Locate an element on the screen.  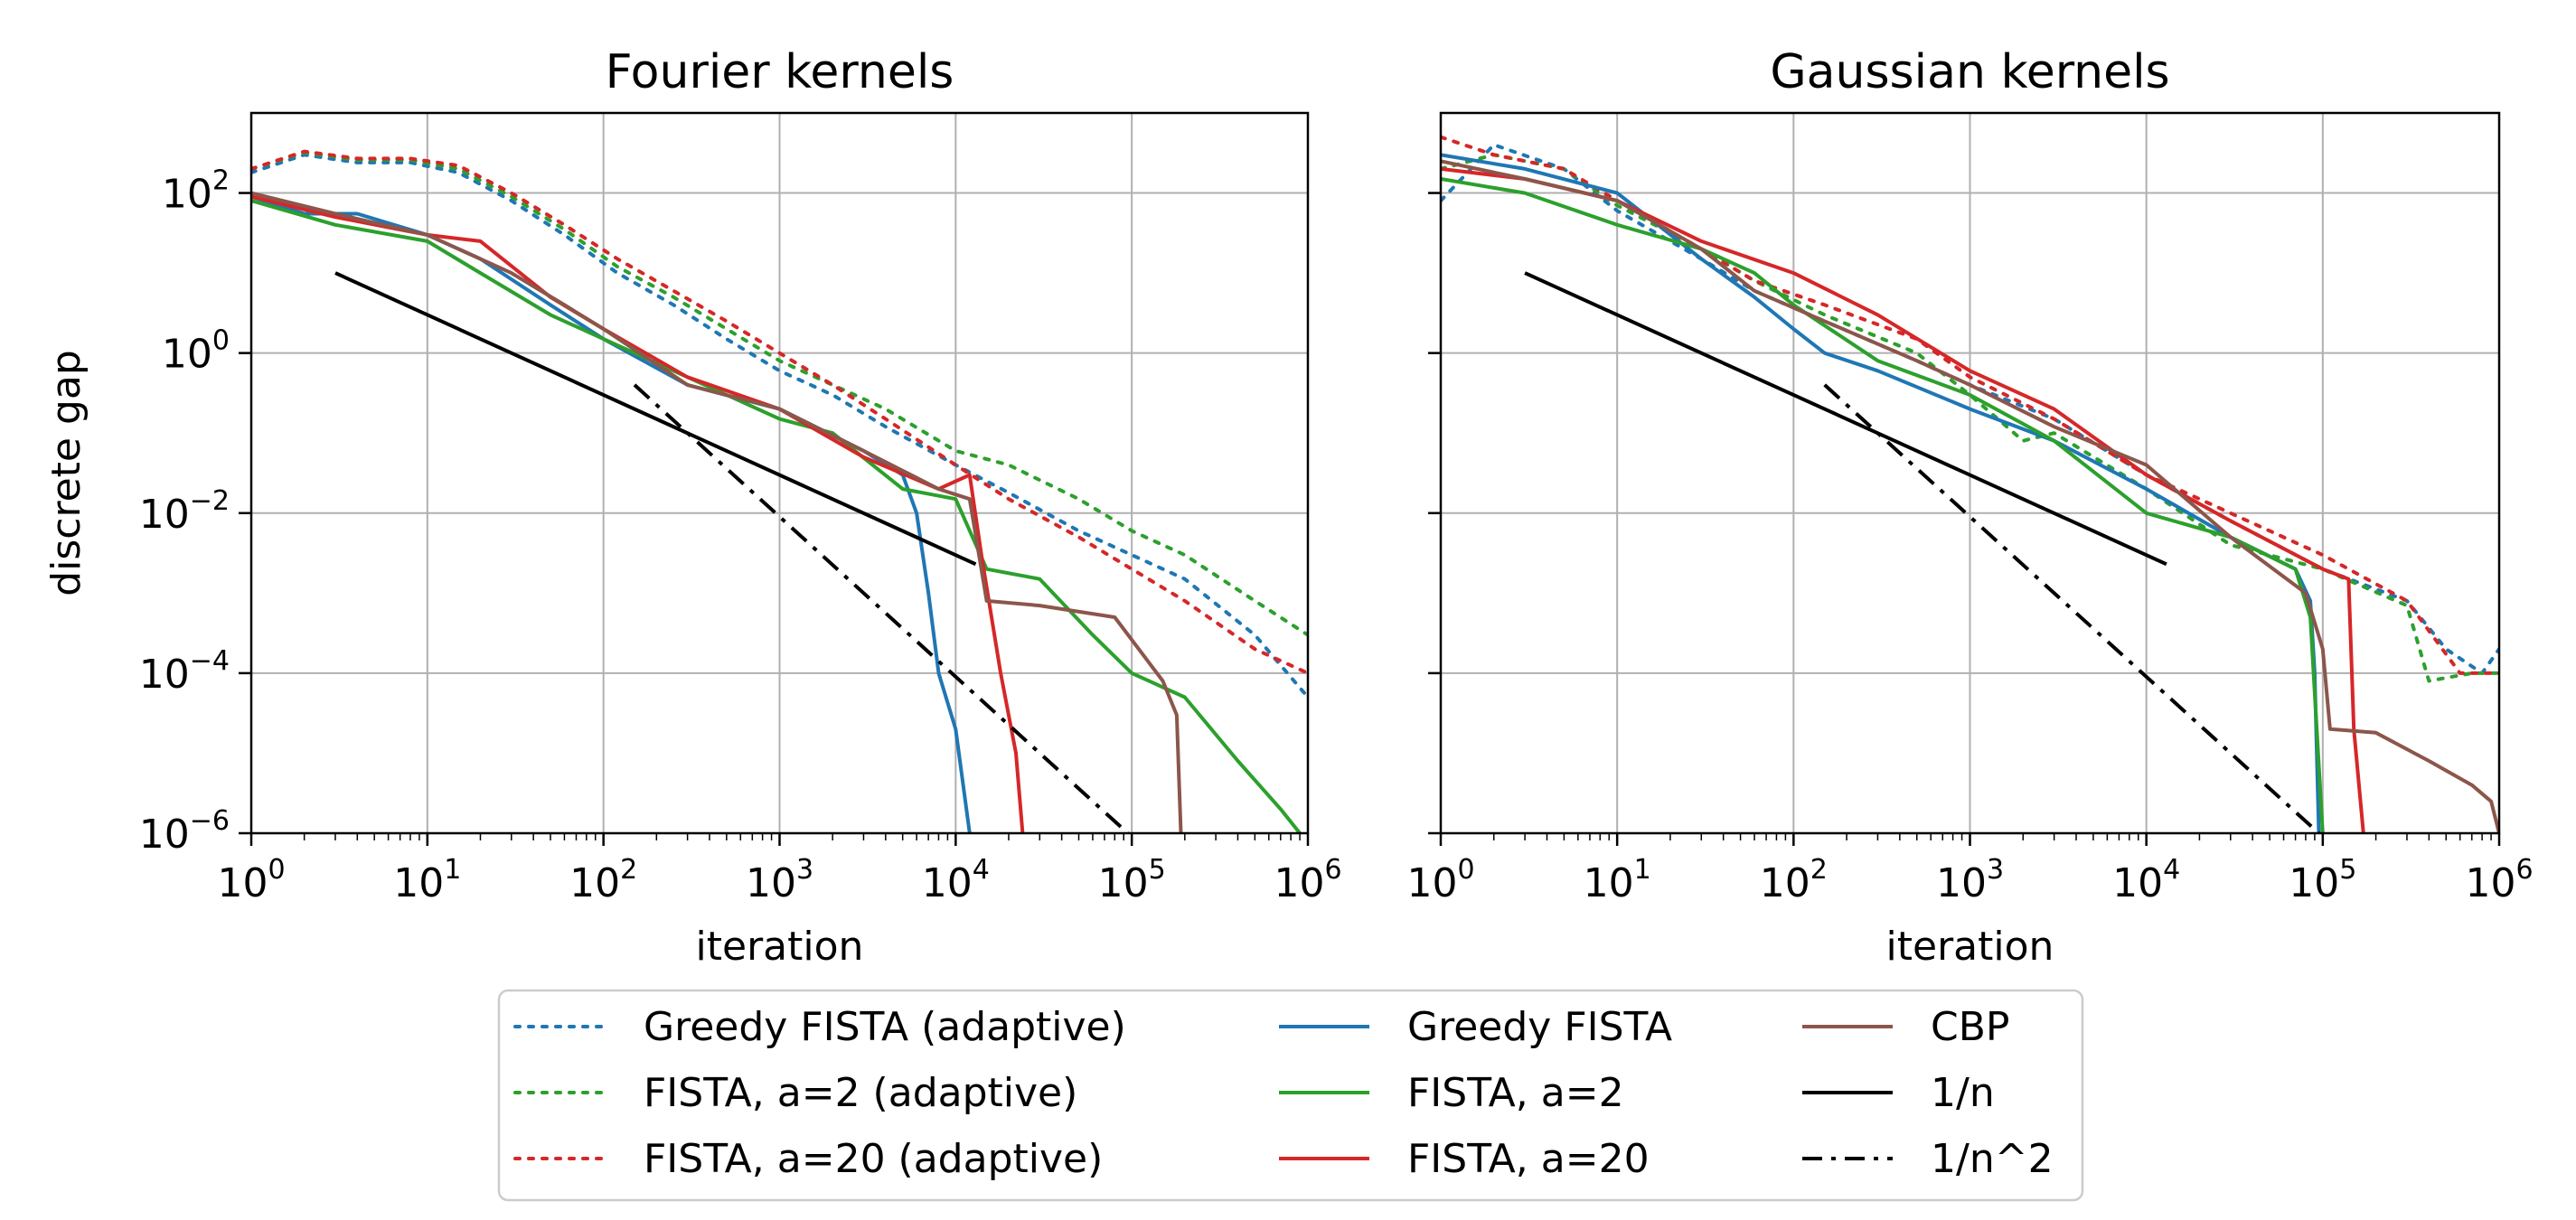
y-axis-label: discrete gap is located at coordinates (66, 473).